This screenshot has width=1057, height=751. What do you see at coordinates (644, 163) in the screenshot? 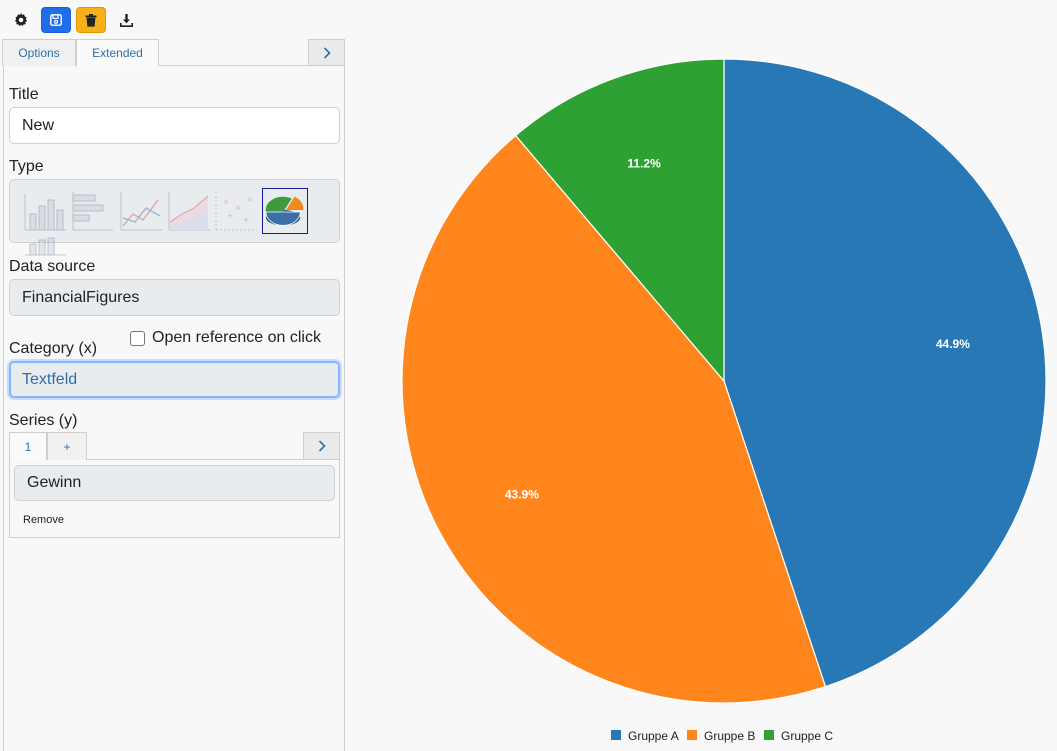
I see `slice-label-3: 11.2%` at bounding box center [644, 163].